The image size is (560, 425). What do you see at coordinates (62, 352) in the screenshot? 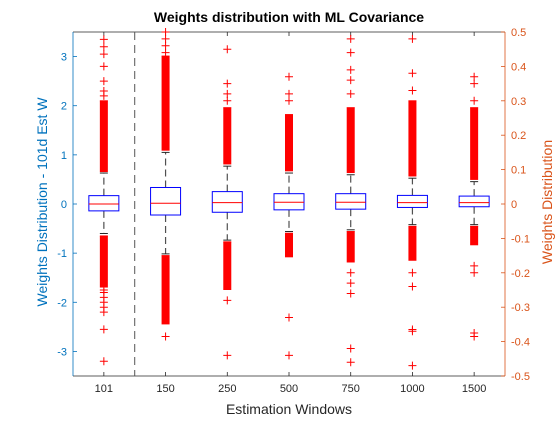
I see `left-y-tick-label: -3` at bounding box center [62, 352].